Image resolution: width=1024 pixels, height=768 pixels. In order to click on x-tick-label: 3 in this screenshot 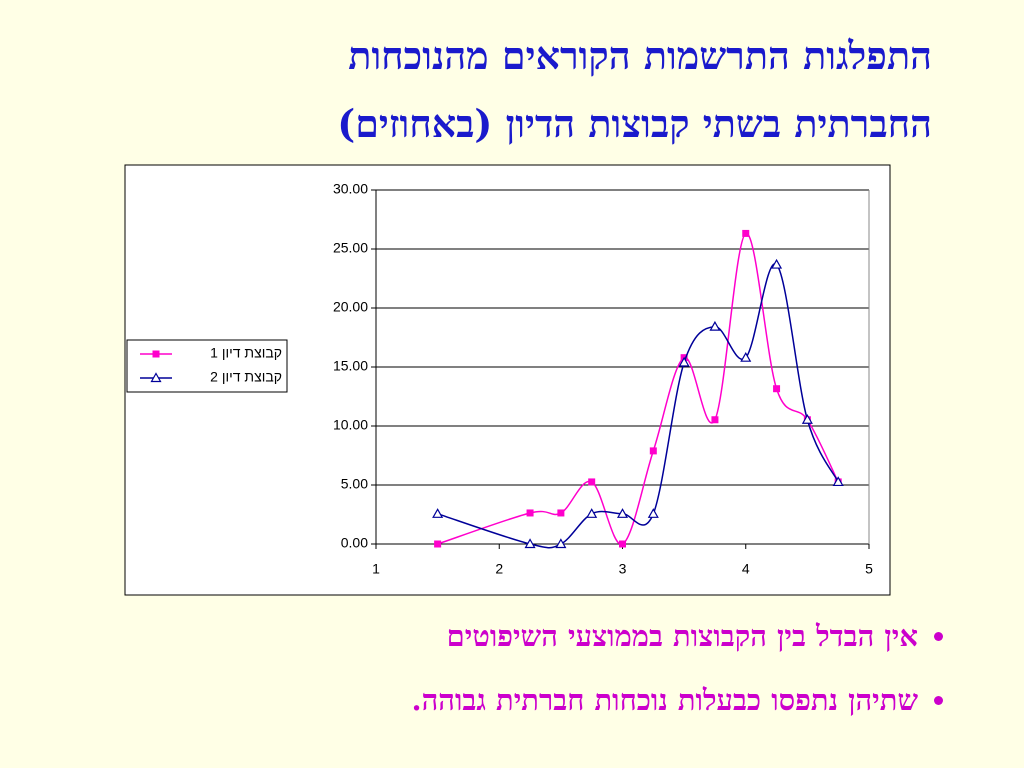, I will do `click(623, 569)`.